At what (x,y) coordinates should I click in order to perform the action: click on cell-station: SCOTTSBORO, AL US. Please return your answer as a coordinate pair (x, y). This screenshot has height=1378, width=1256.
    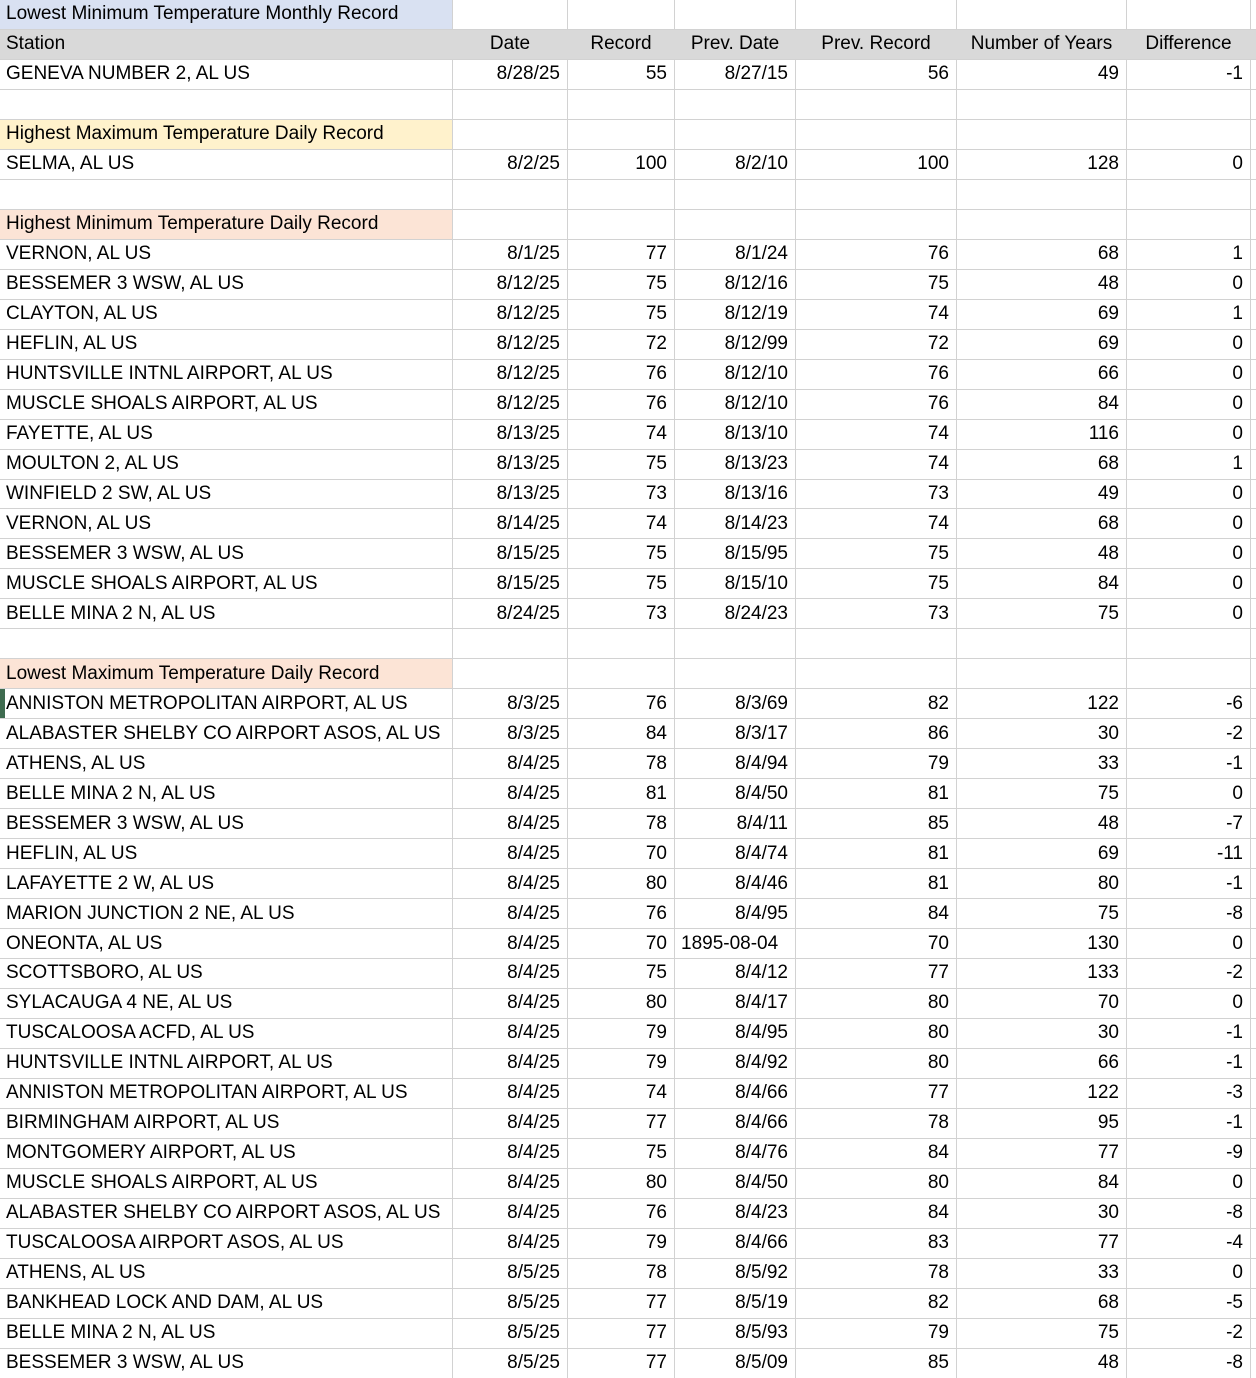
    Looking at the image, I should click on (226, 973).